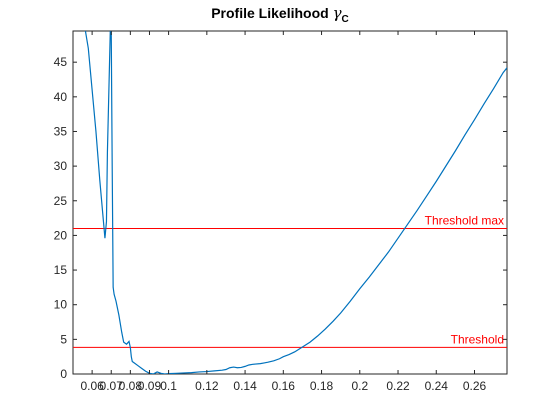 Image resolution: width=560 pixels, height=420 pixels. I want to click on x-tick-label: 0.22, so click(398, 386).